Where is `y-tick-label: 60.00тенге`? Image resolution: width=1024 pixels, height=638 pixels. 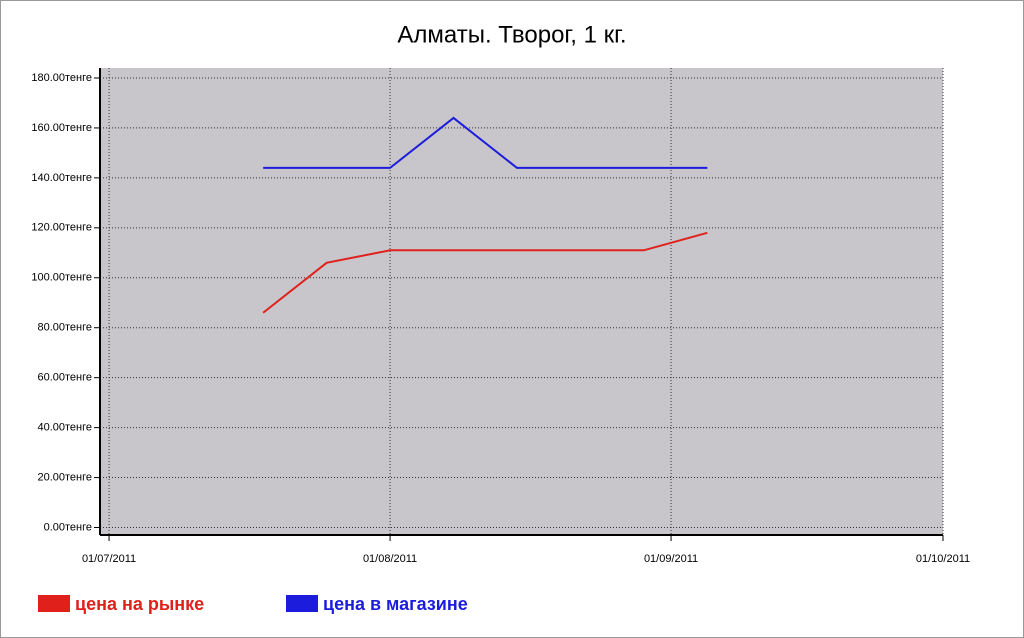
y-tick-label: 60.00тенге is located at coordinates (64, 378).